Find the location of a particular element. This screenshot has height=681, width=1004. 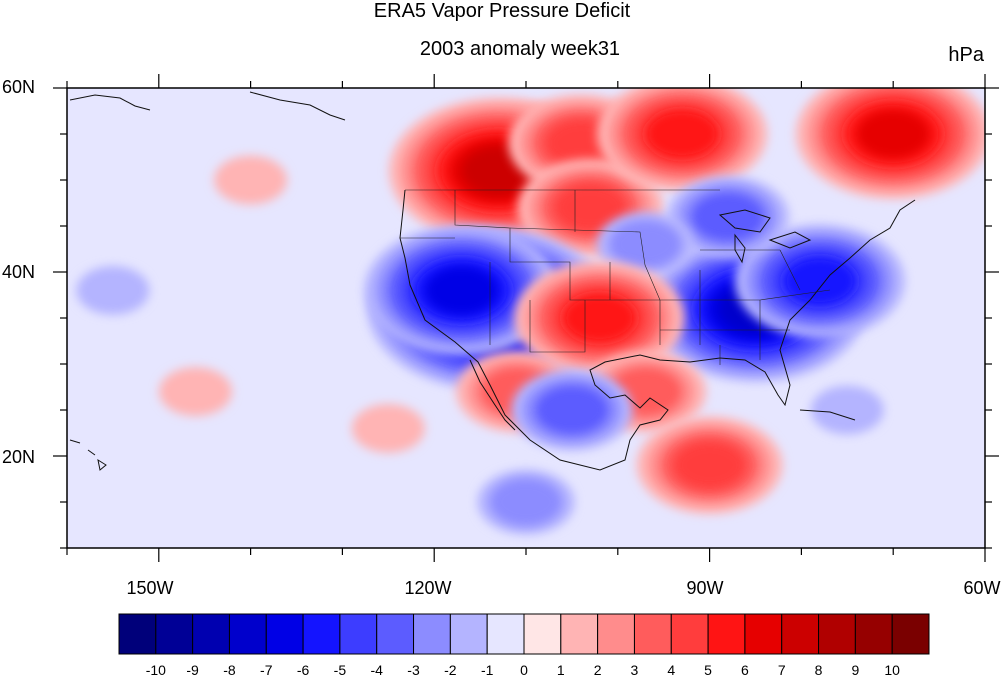

colorbar-tick-label: 5 is located at coordinates (708, 670).